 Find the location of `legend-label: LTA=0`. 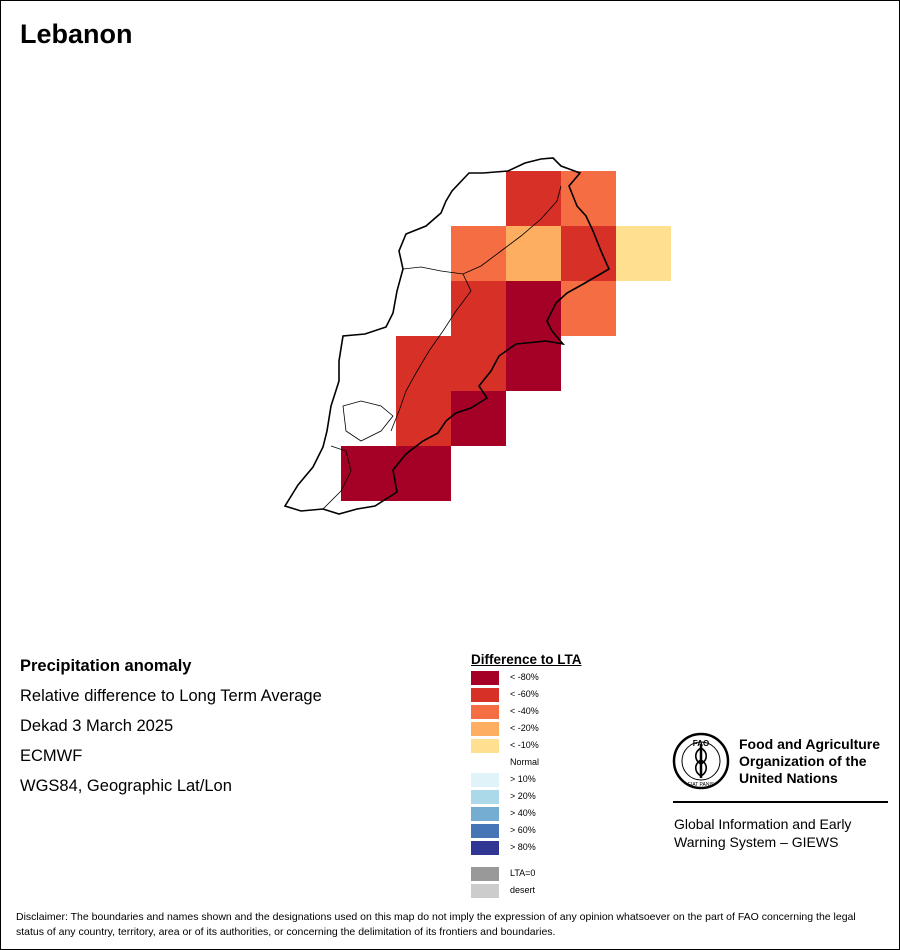

legend-label: LTA=0 is located at coordinates (523, 873).